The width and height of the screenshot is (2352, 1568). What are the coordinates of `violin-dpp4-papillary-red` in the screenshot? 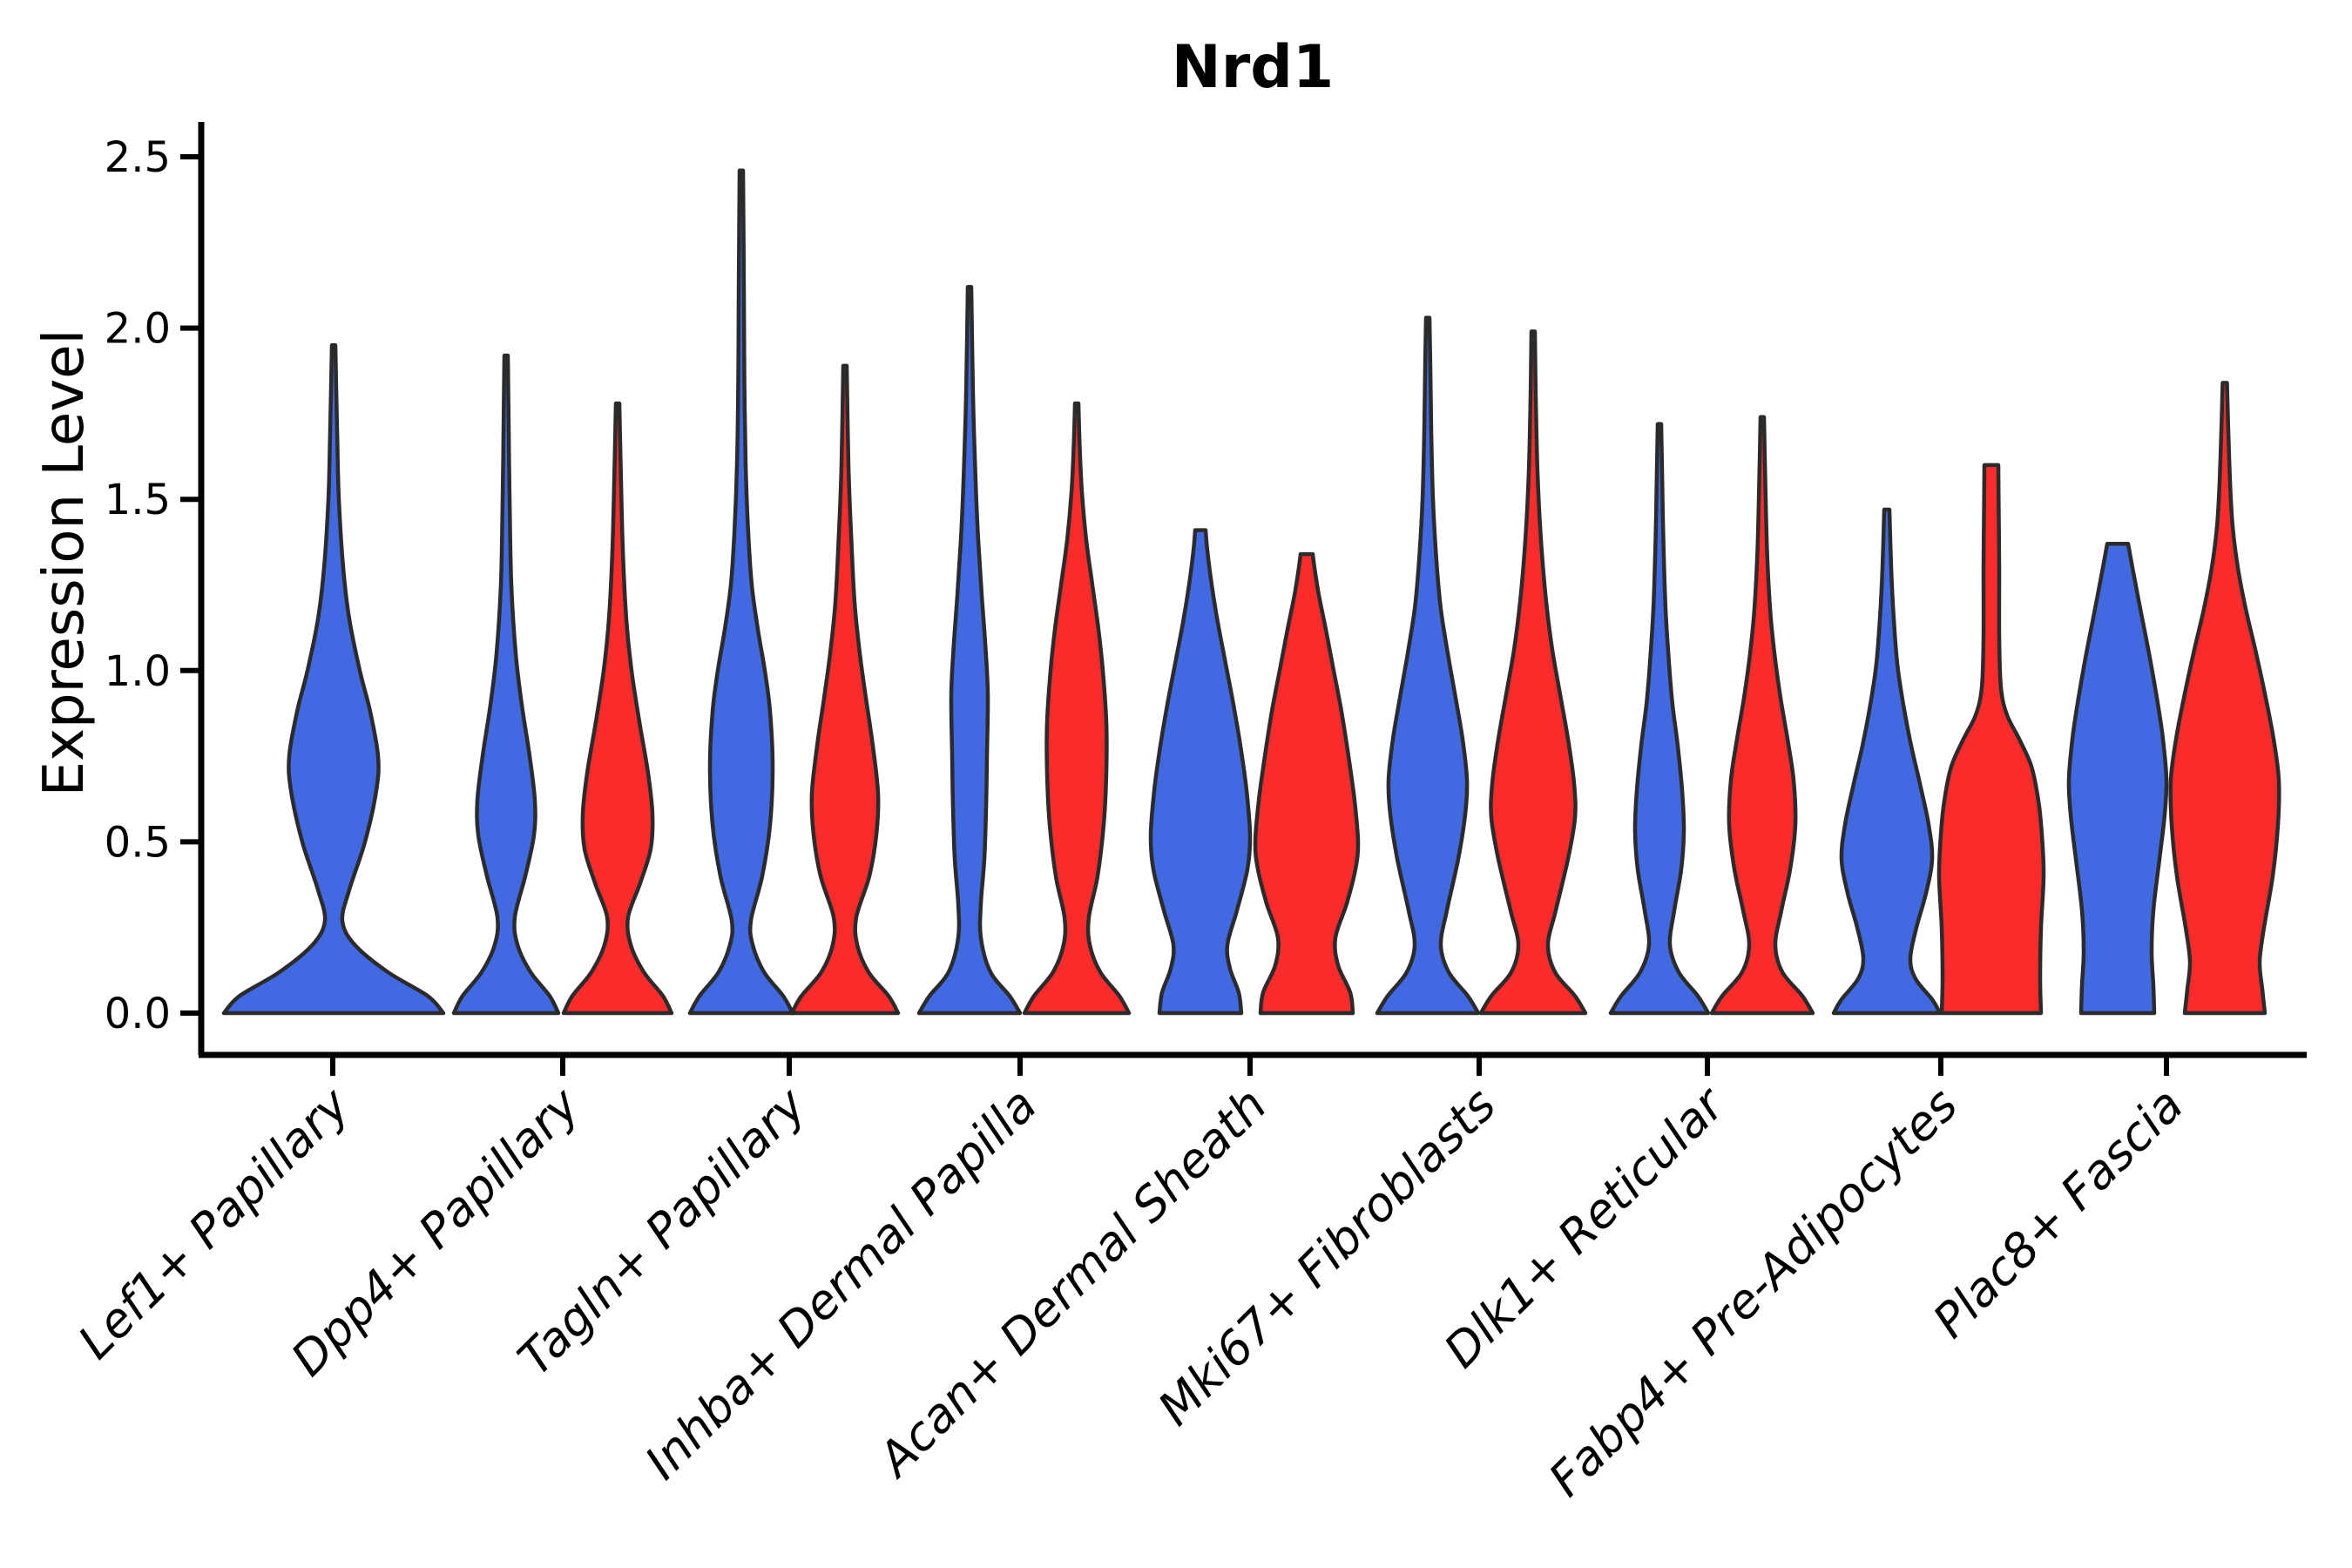 It's located at (618, 708).